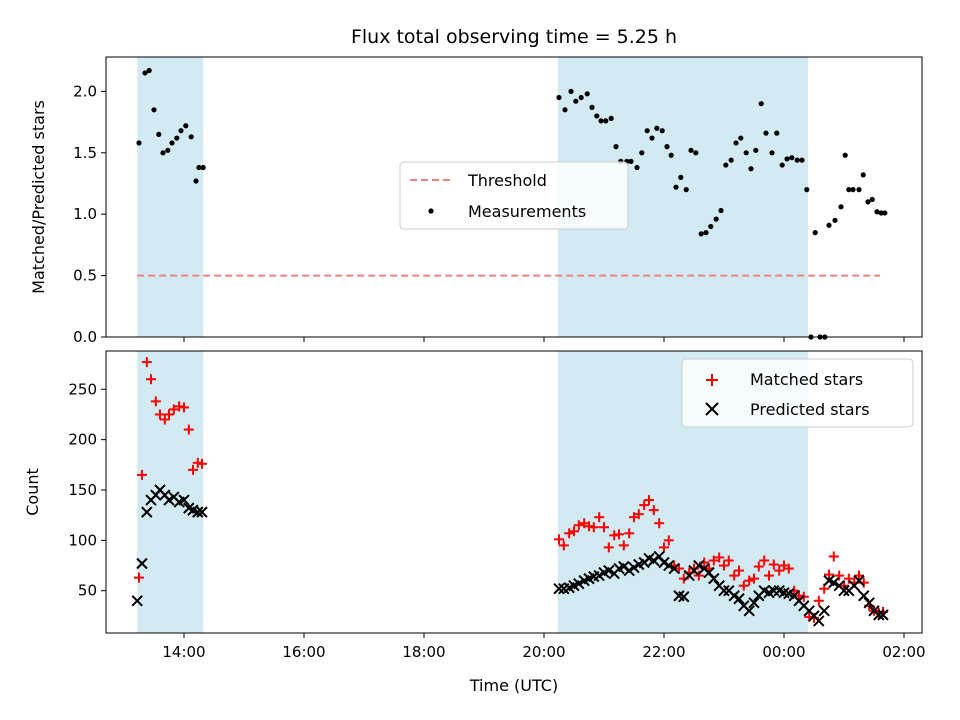  I want to click on x-tick-label: 02:00, so click(903, 652).